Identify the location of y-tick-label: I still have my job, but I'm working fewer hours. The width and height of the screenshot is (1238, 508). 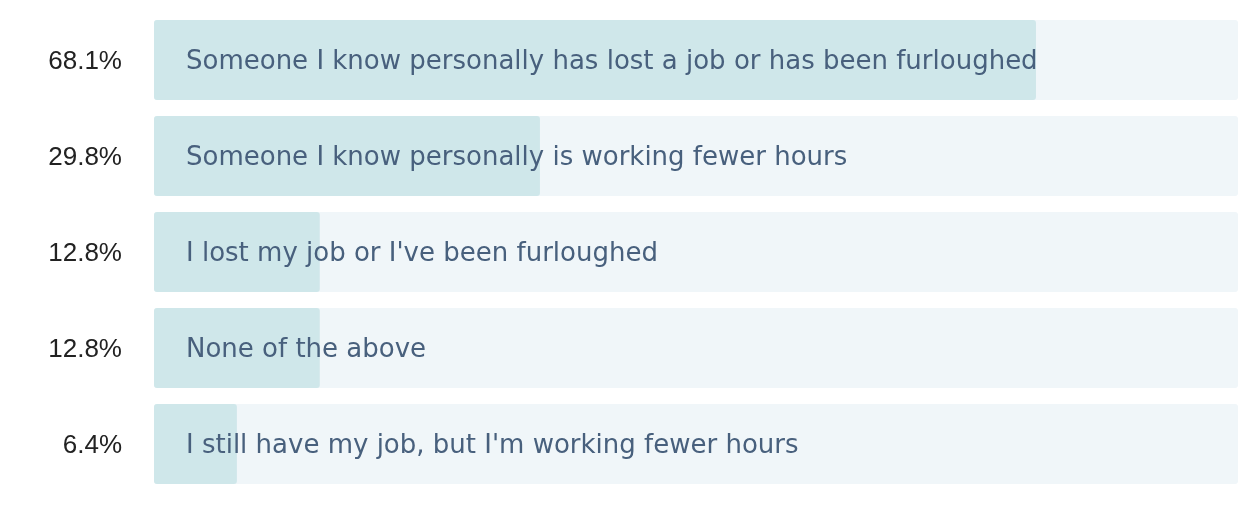
(492, 444).